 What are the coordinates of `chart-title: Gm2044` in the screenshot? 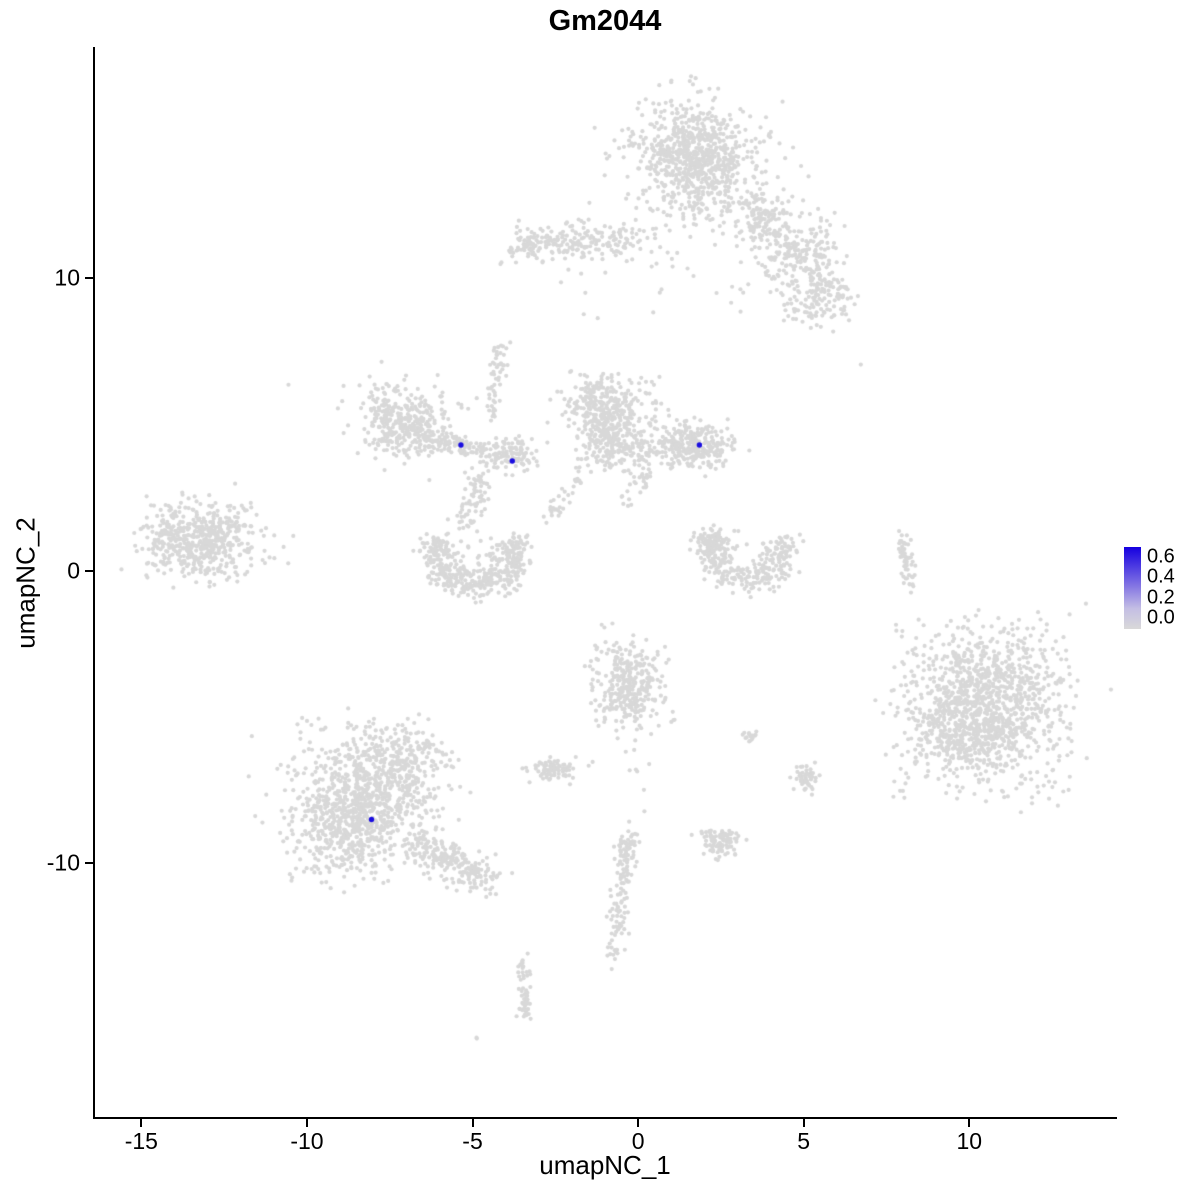 It's located at (605, 21).